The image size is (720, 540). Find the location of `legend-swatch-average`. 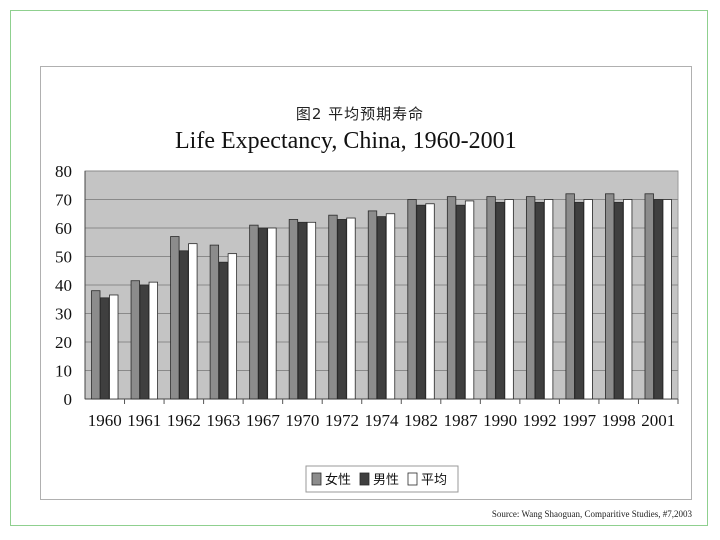

legend-swatch-average is located at coordinates (412, 479).